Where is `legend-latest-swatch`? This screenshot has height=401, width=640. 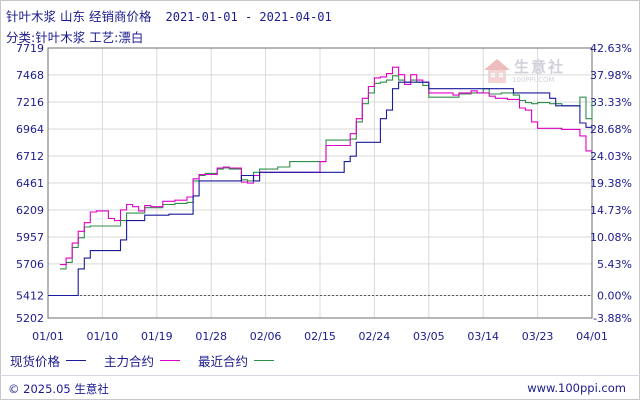
legend-latest-swatch is located at coordinates (264, 360).